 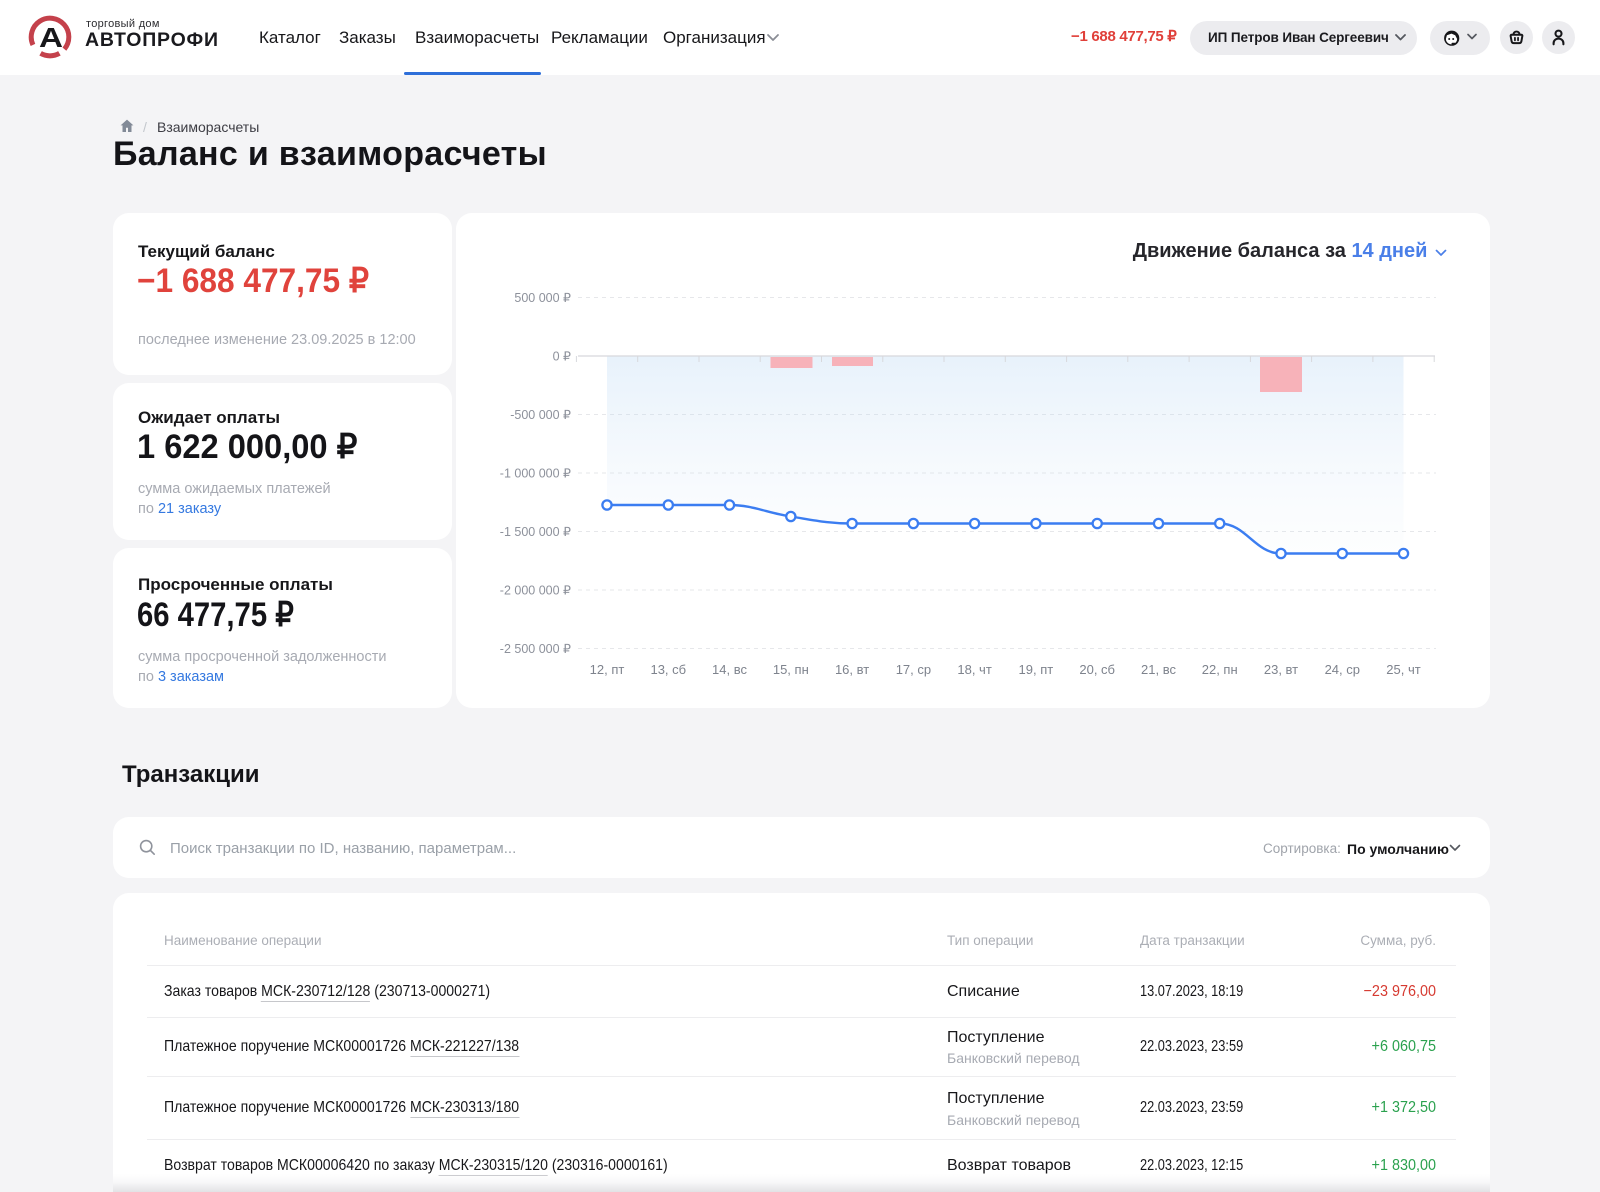 I want to click on svg-text: А, so click(x=51, y=37).